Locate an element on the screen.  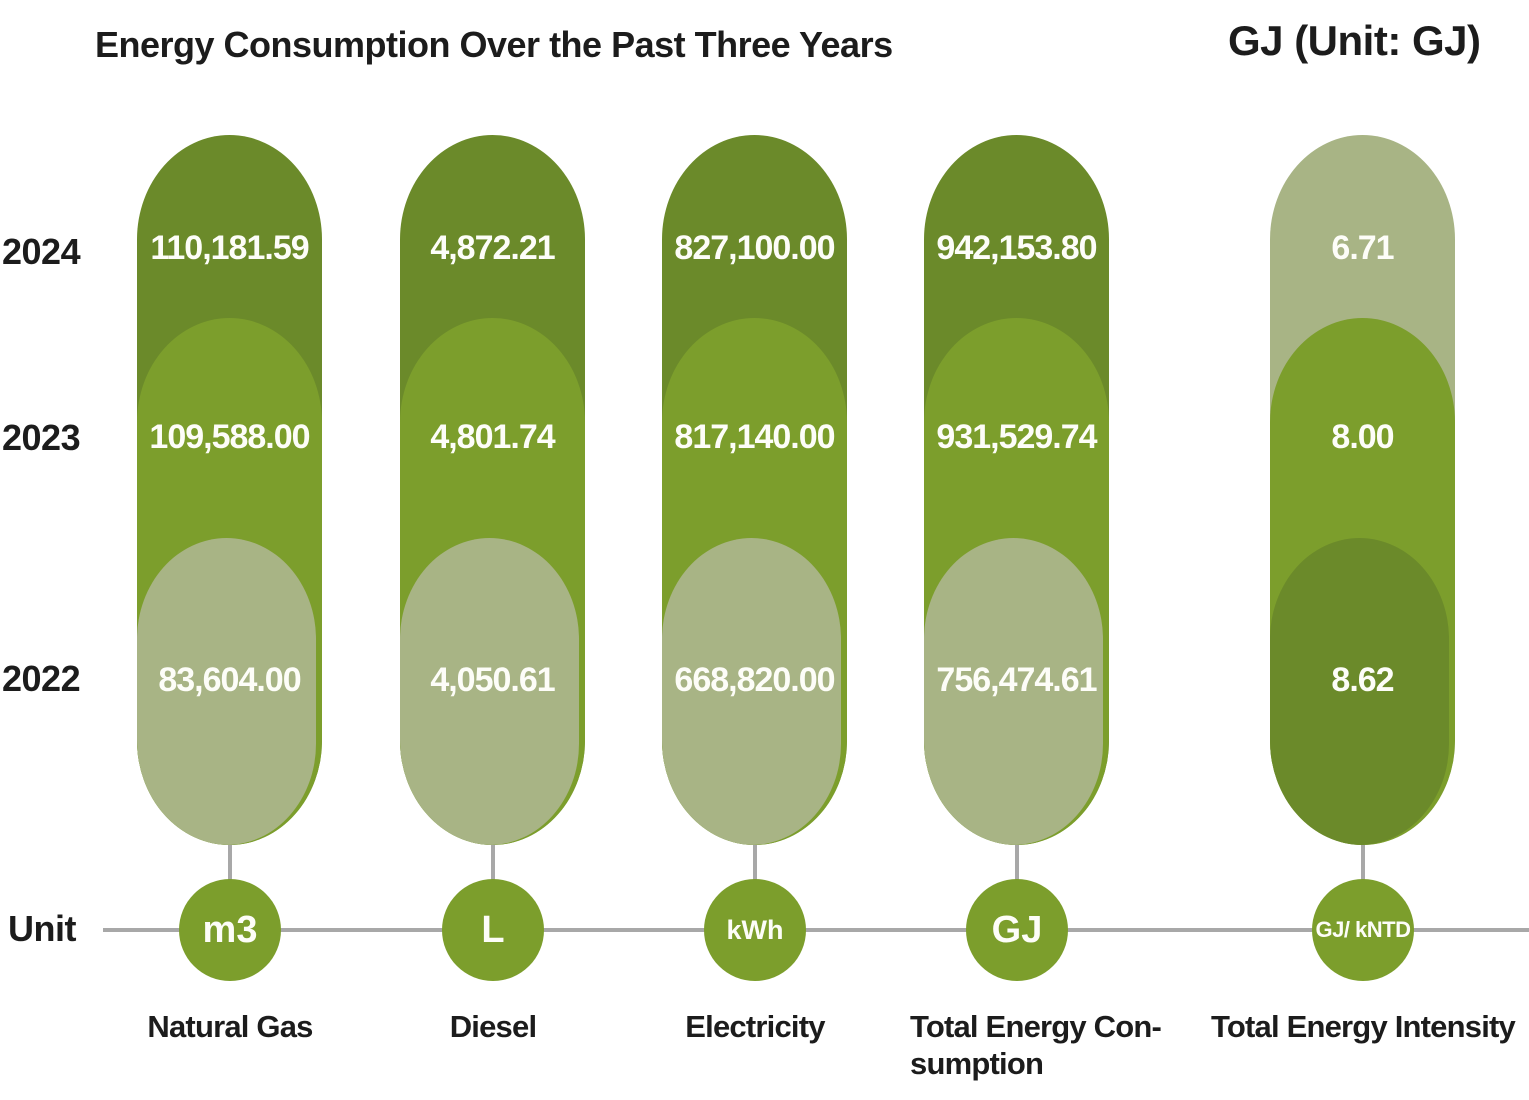
value-total-consumption-2022: 756,474.61 is located at coordinates (1016, 680).